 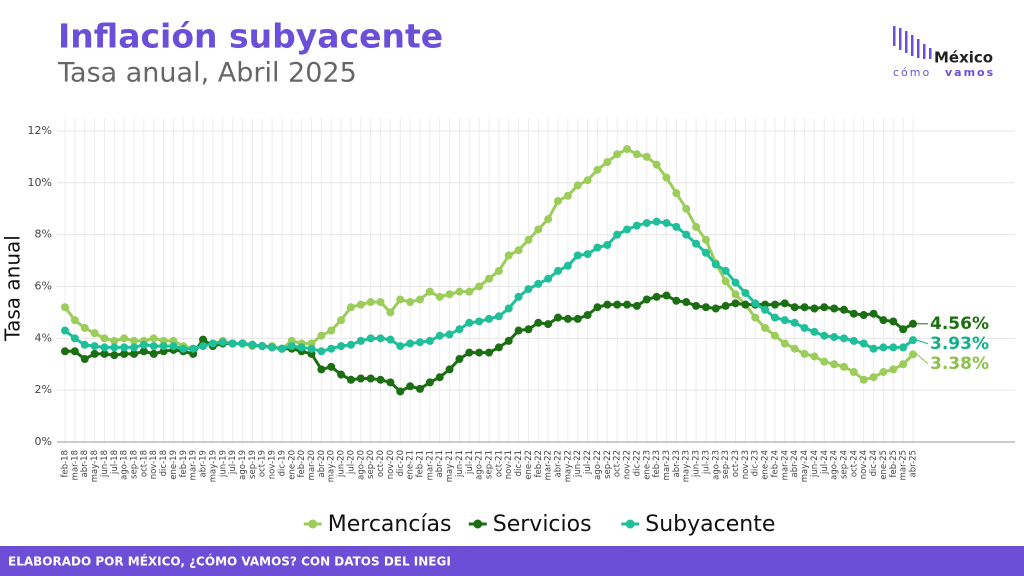 What do you see at coordinates (43, 285) in the screenshot?
I see `y-tick-label: 6%` at bounding box center [43, 285].